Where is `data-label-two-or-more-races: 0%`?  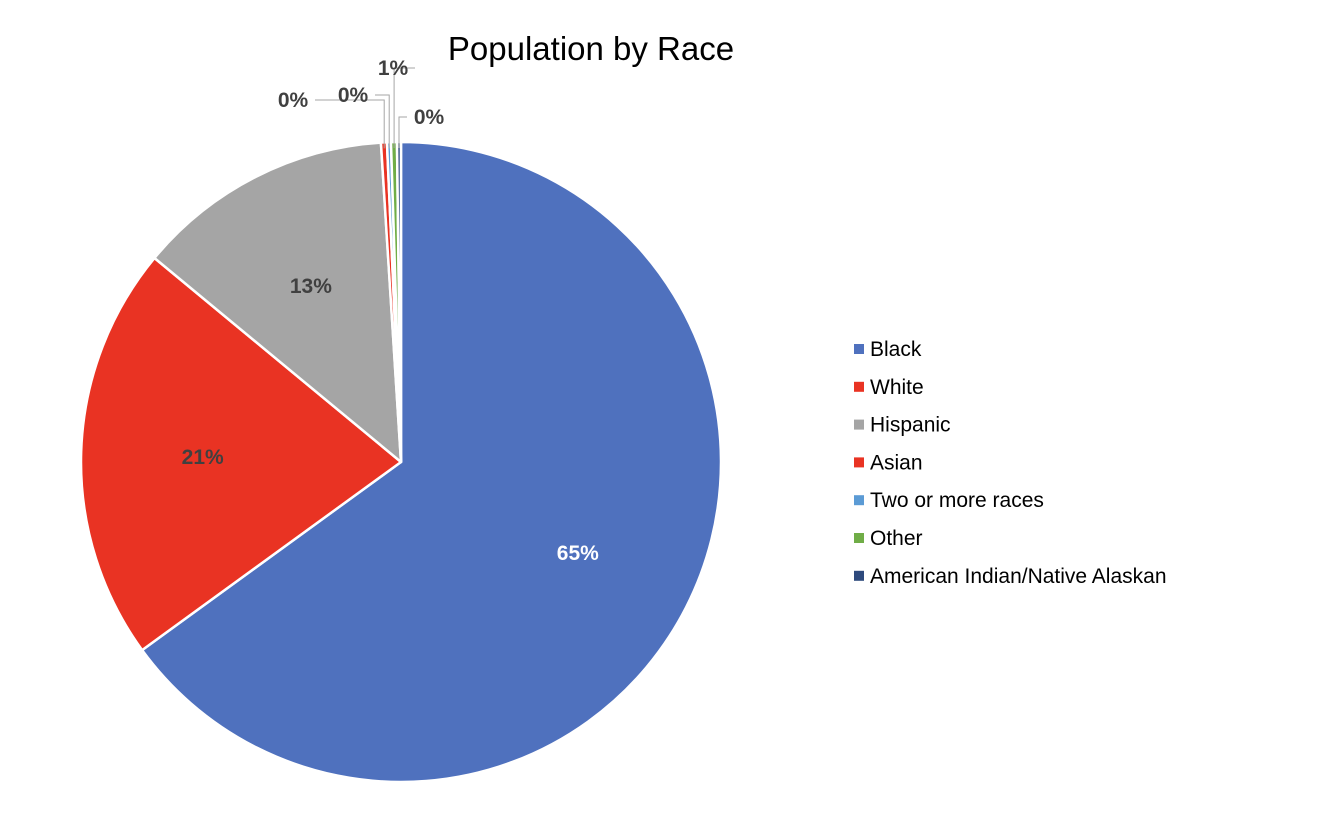
data-label-two-or-more-races: 0% is located at coordinates (353, 95).